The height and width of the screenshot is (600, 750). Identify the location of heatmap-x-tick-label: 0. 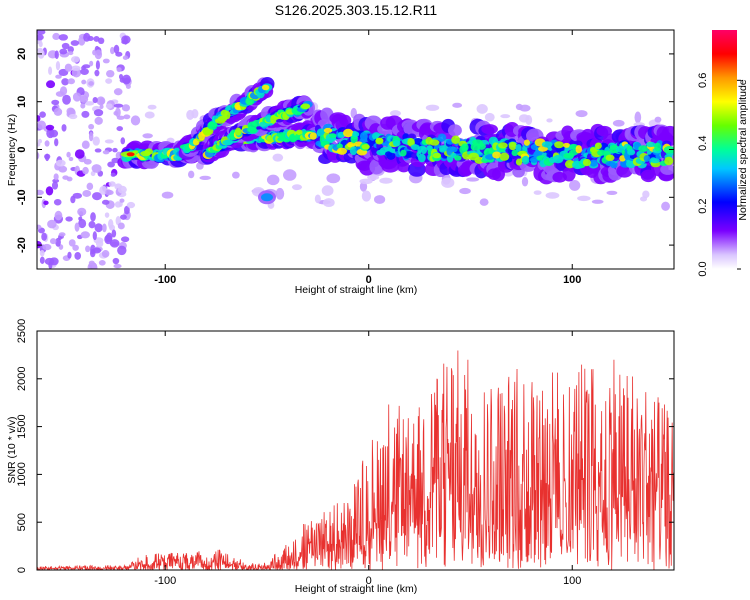
(369, 280).